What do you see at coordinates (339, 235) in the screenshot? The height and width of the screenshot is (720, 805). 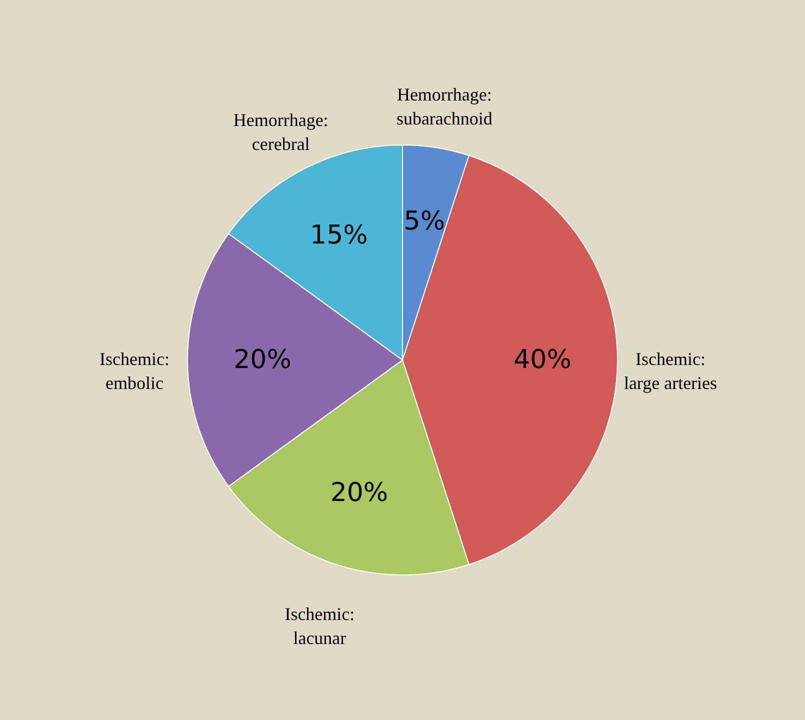 I see `data-label: 15%` at bounding box center [339, 235].